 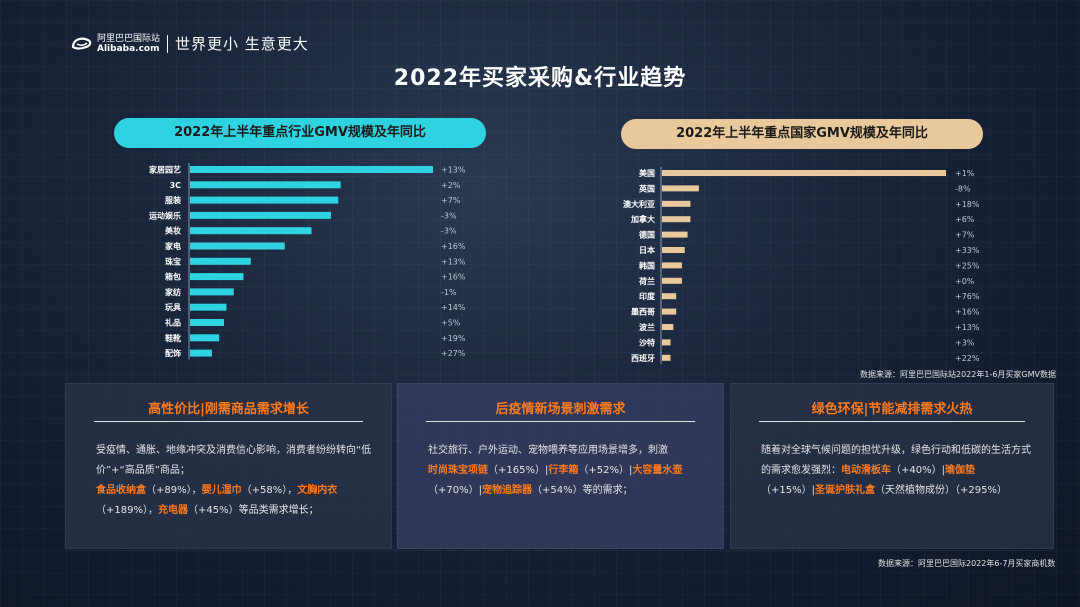 What do you see at coordinates (918, 470) in the screenshot?
I see `panel-text-part: （+40%）|` at bounding box center [918, 470].